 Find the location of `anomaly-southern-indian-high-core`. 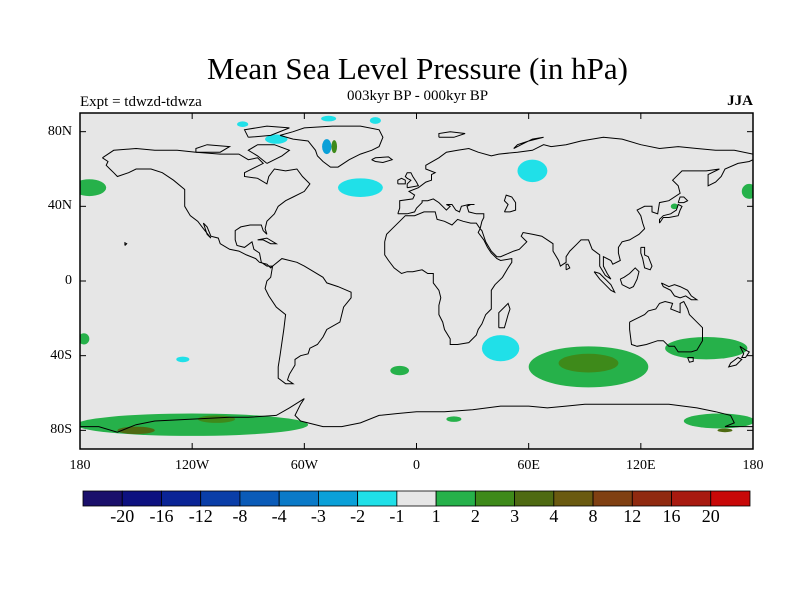

anomaly-southern-indian-high-core is located at coordinates (588, 363).